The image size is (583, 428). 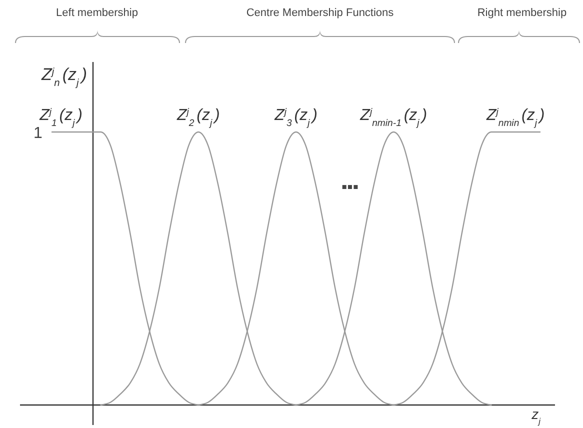 What do you see at coordinates (97, 13) in the screenshot?
I see `text: Left membership` at bounding box center [97, 13].